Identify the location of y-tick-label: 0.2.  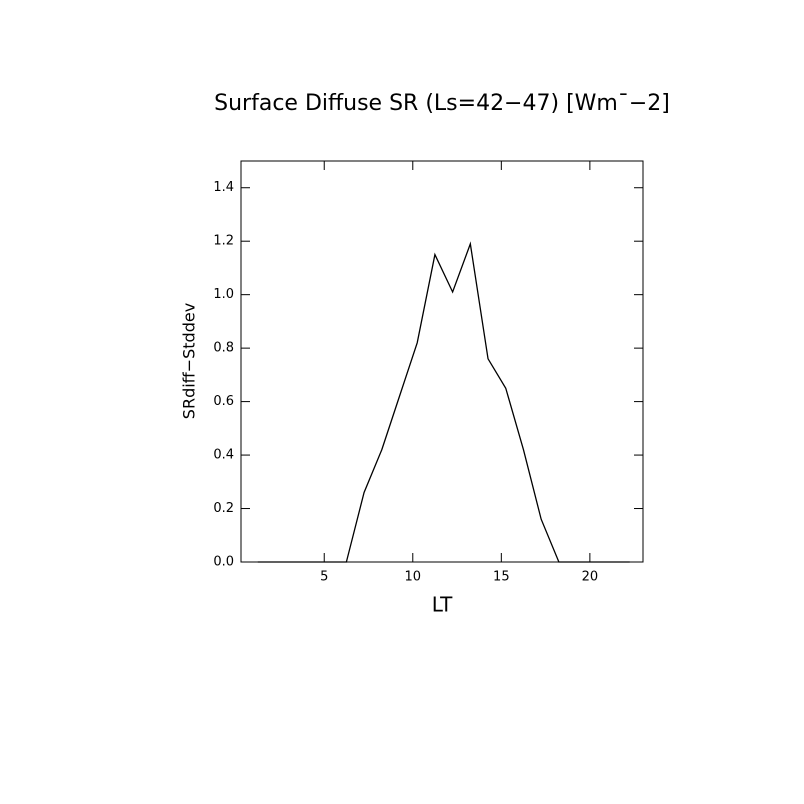
(223, 508).